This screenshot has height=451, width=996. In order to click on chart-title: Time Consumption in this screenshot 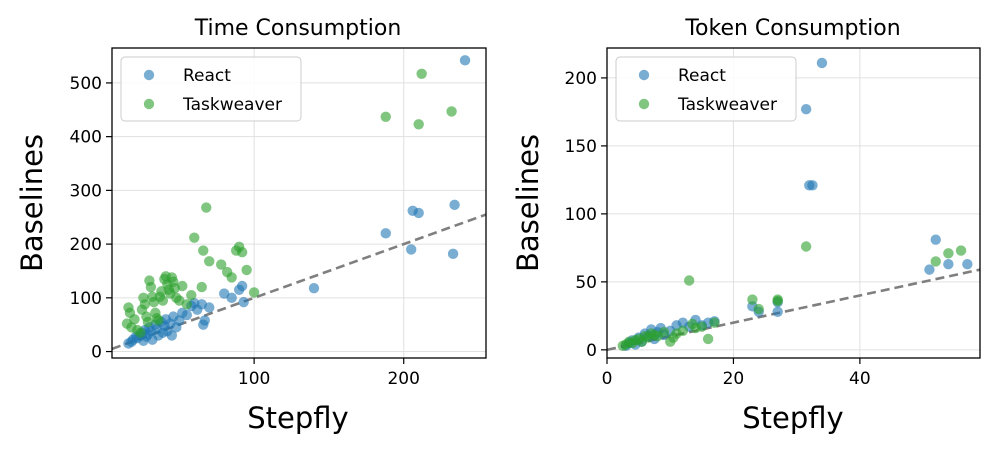, I will do `click(298, 28)`.